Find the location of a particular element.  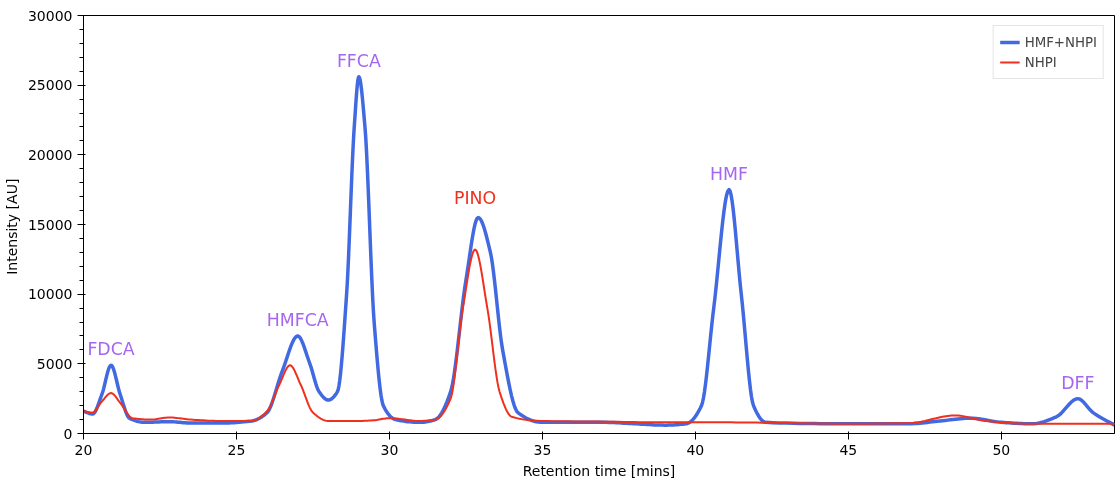

y-tick-label: 20000 is located at coordinates (50, 154).